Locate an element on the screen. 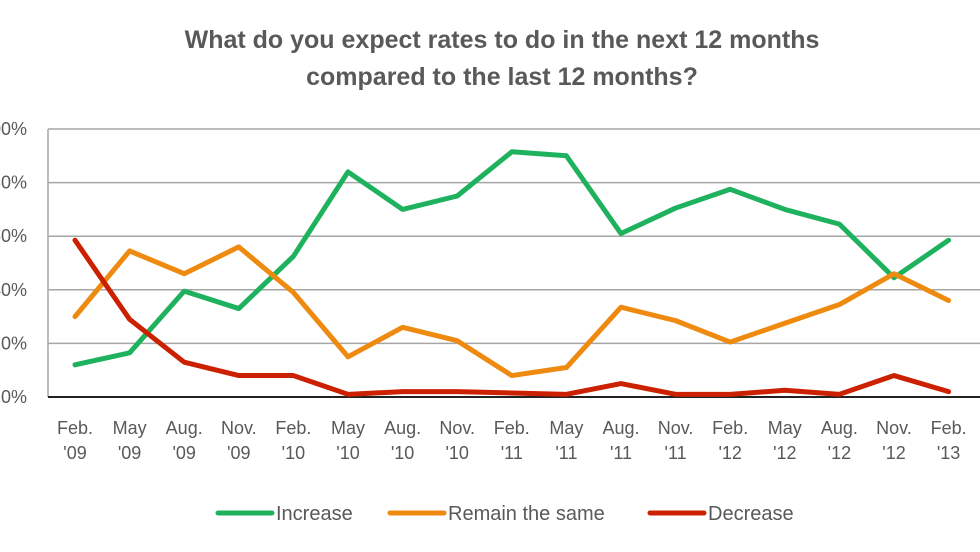 This screenshot has width=980, height=552. x-tick-label: Nov. '09 is located at coordinates (239, 440).